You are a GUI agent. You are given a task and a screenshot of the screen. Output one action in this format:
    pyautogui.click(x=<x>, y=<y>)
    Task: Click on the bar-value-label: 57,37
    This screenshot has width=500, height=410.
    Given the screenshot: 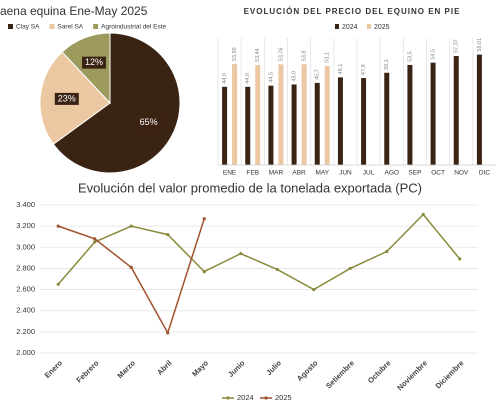 What is the action you would take?
    pyautogui.click(x=457, y=46)
    